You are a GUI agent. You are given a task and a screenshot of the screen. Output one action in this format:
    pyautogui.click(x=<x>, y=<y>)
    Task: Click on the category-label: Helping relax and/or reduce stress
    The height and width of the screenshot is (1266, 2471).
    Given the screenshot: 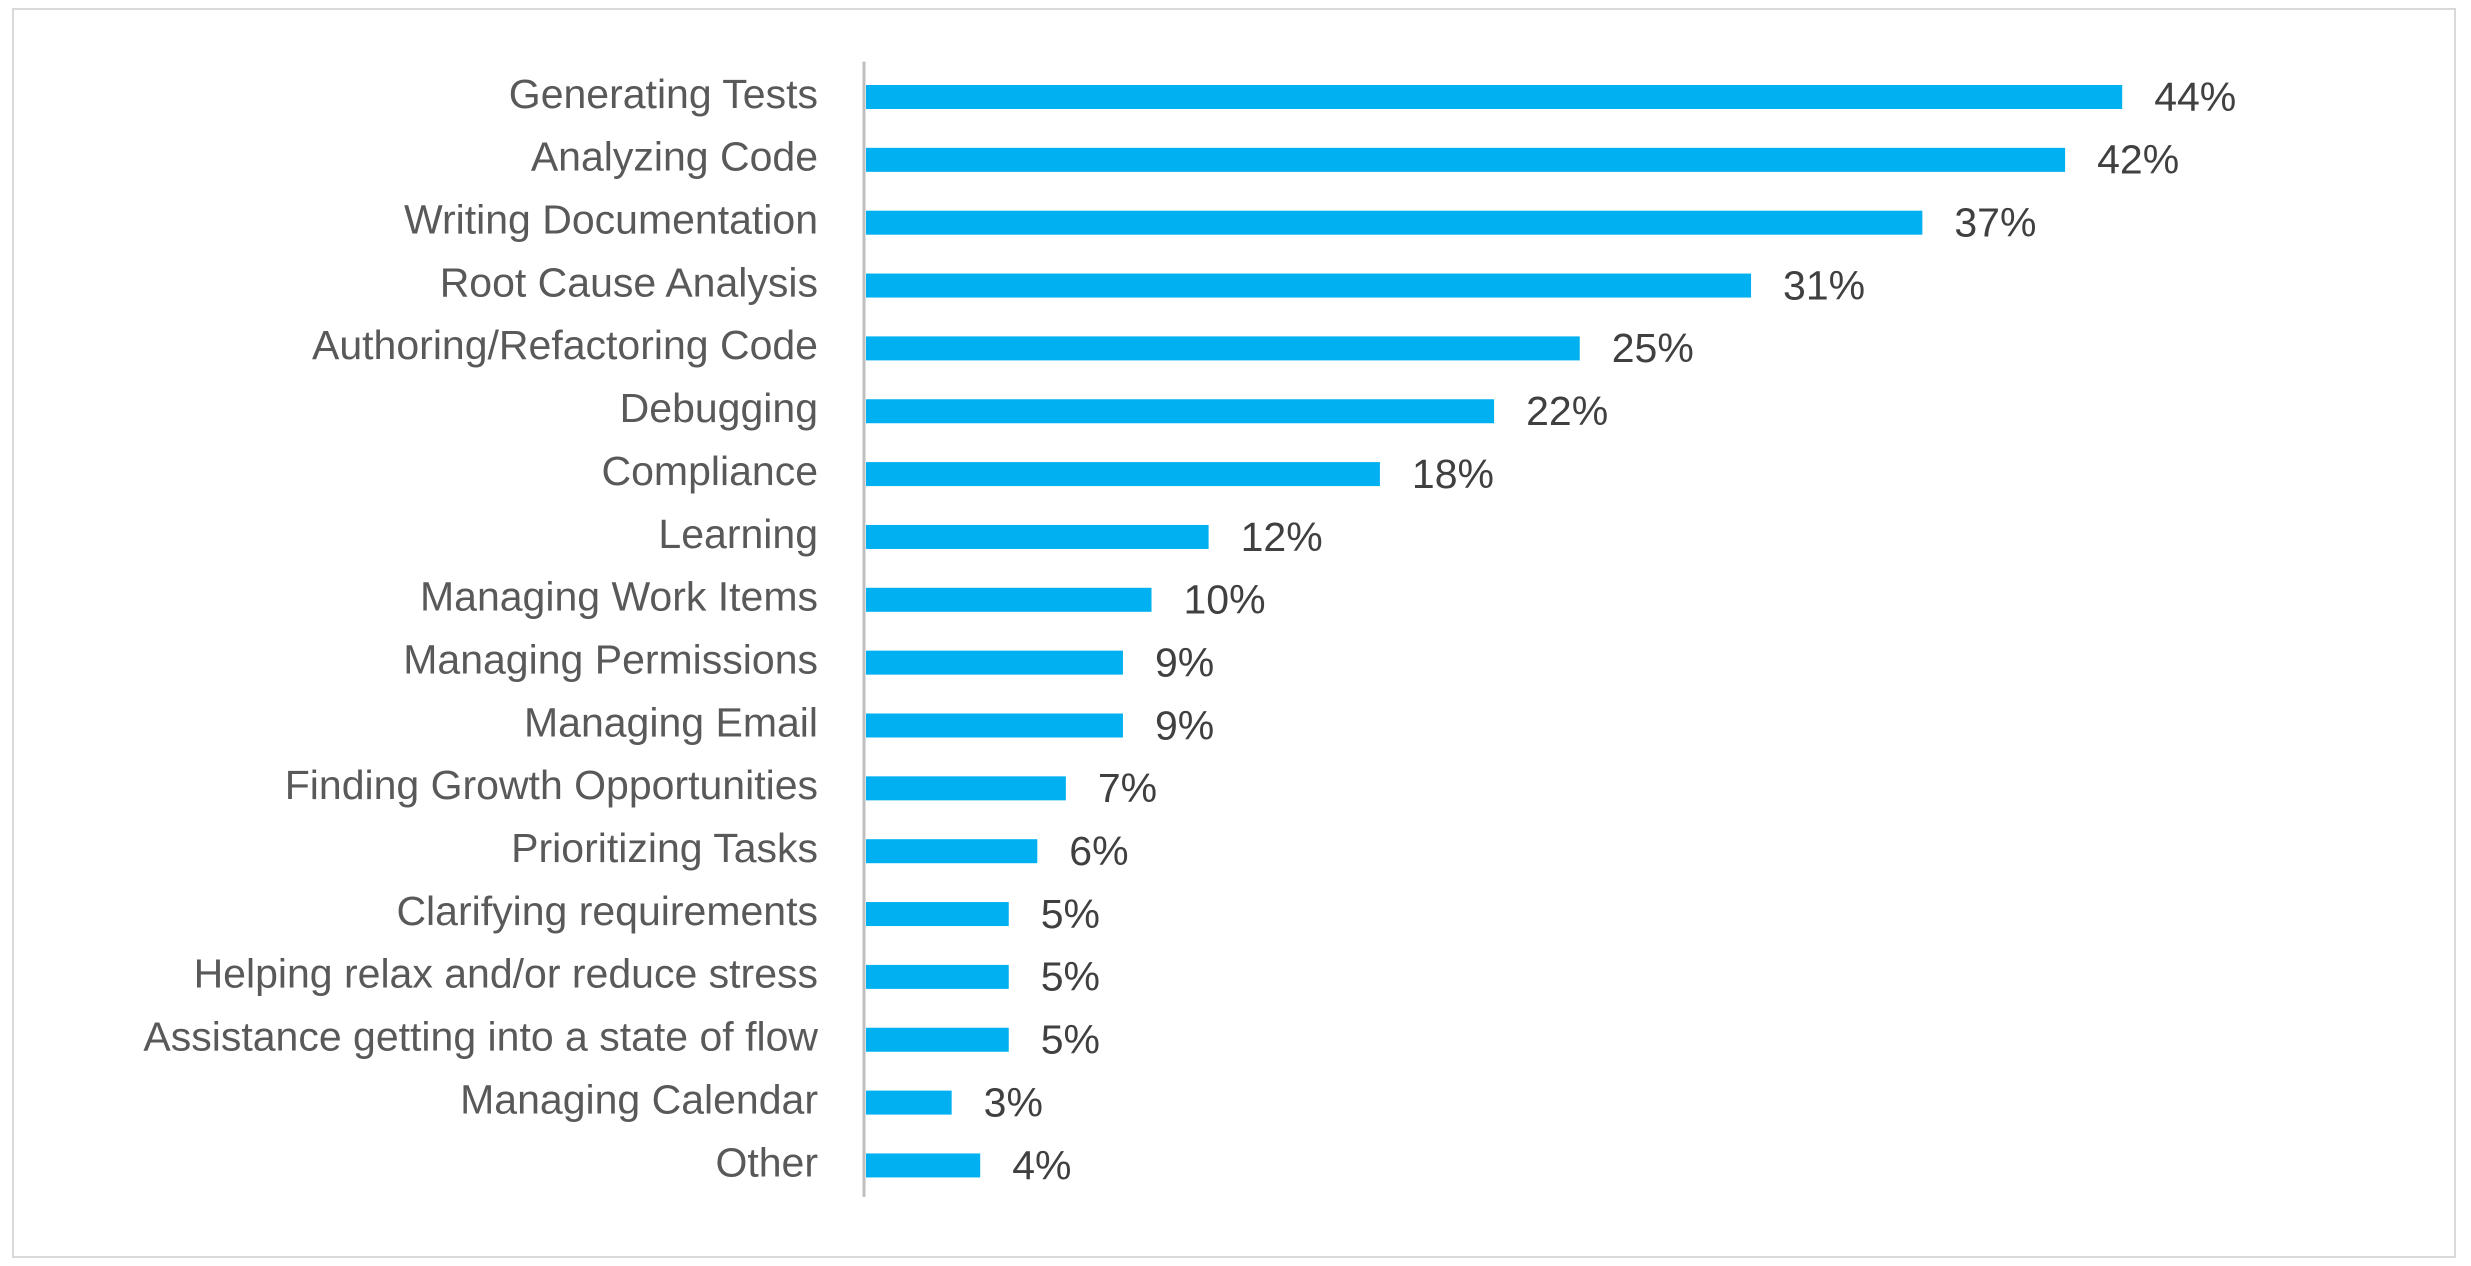 What is the action you would take?
    pyautogui.click(x=506, y=974)
    